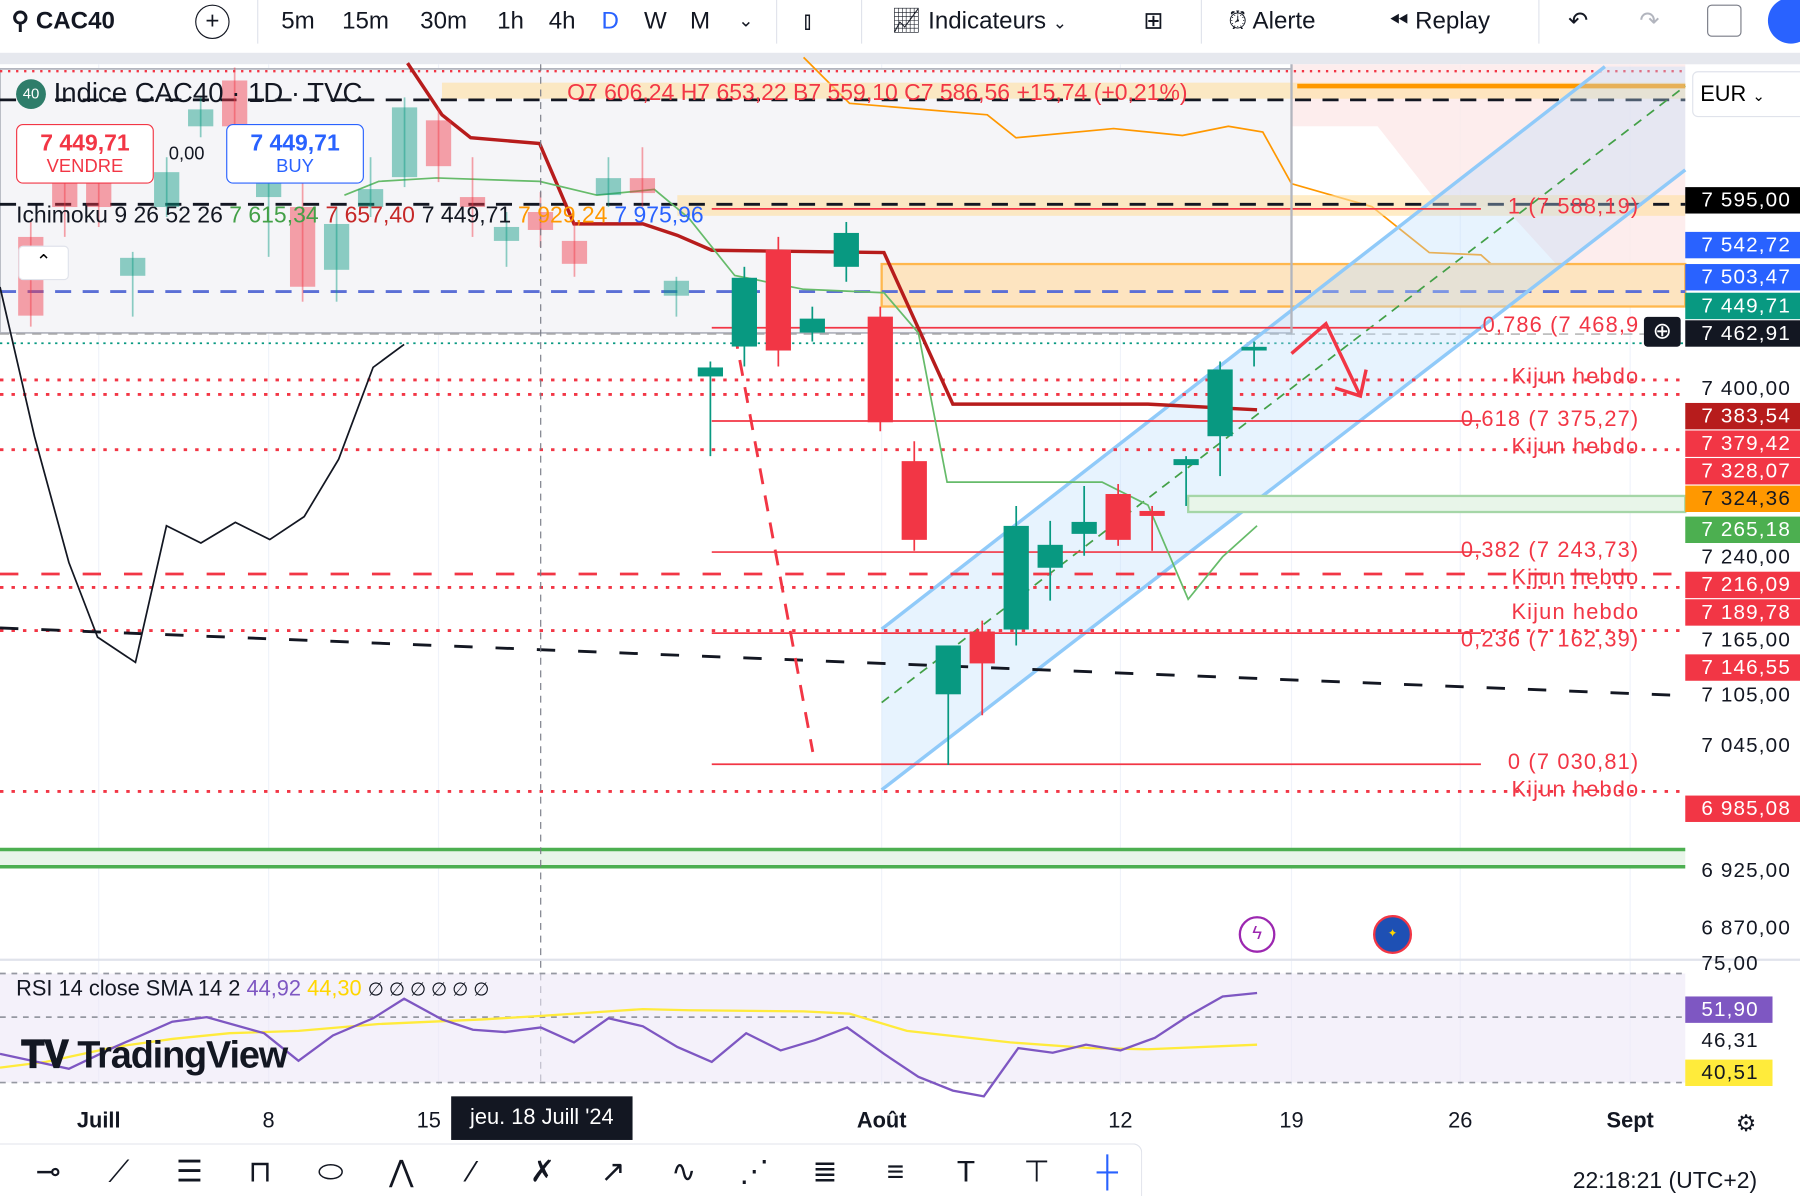 This screenshot has width=1800, height=1196. I want to click on toolbar-divider, so click(900, 58).